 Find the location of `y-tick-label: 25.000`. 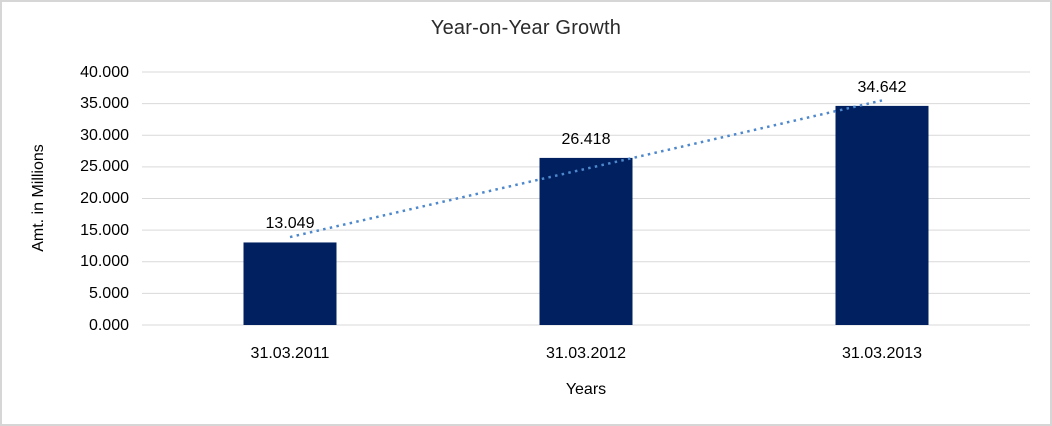

y-tick-label: 25.000 is located at coordinates (104, 167).